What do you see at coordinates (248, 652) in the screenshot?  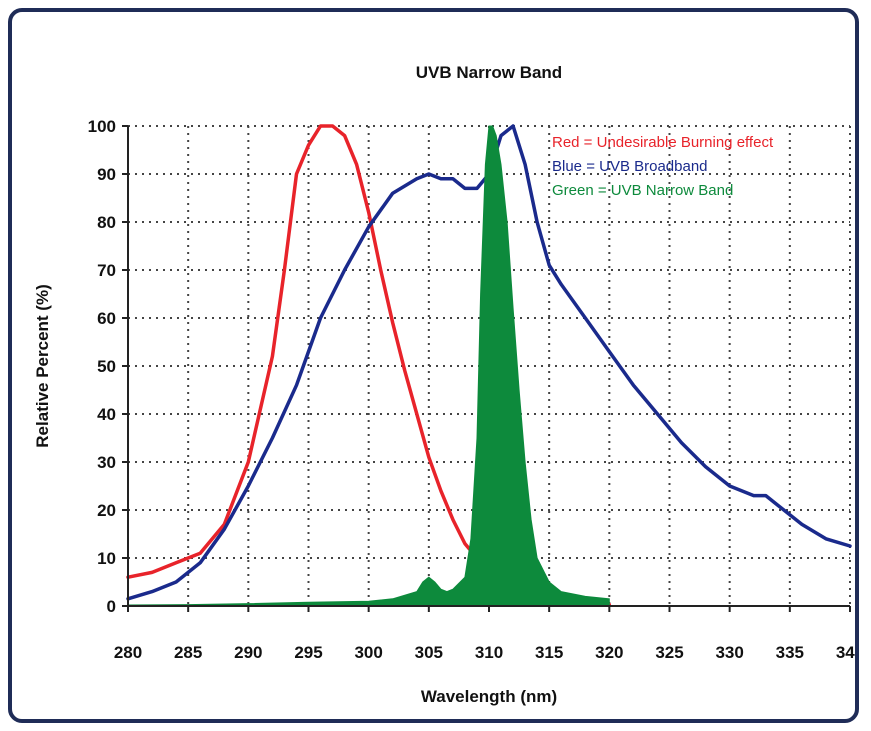 I see `x-tick-label: 290` at bounding box center [248, 652].